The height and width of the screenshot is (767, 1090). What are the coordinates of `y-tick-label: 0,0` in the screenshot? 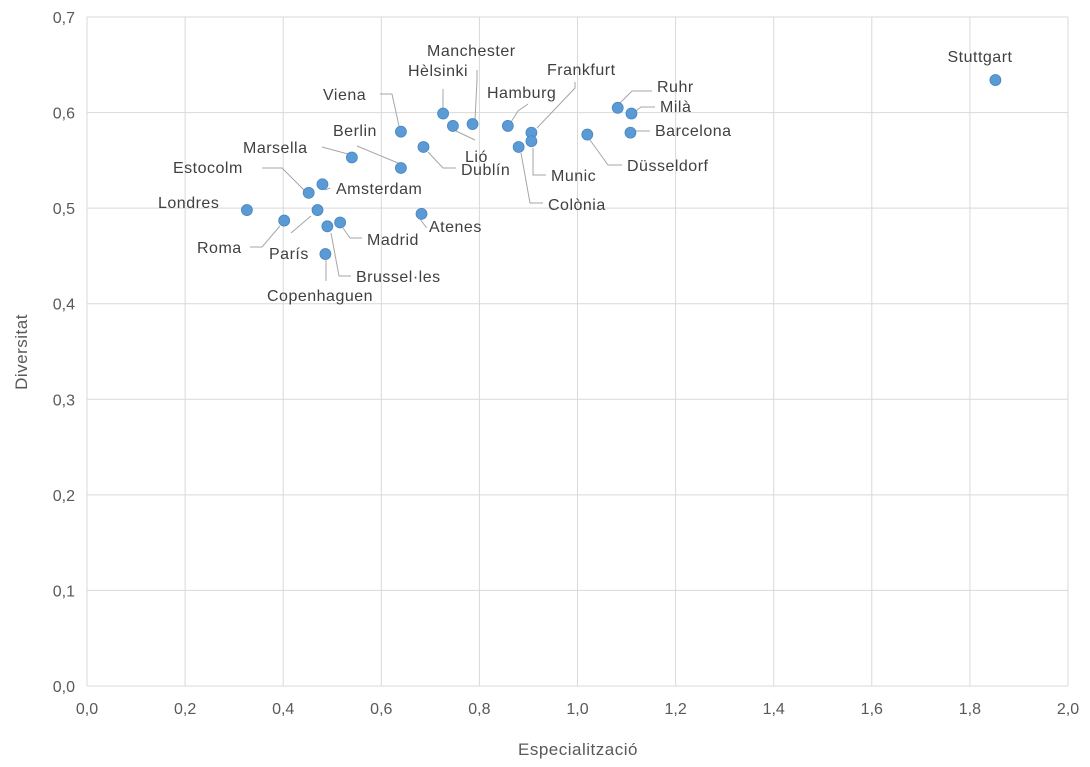 It's located at (64, 687).